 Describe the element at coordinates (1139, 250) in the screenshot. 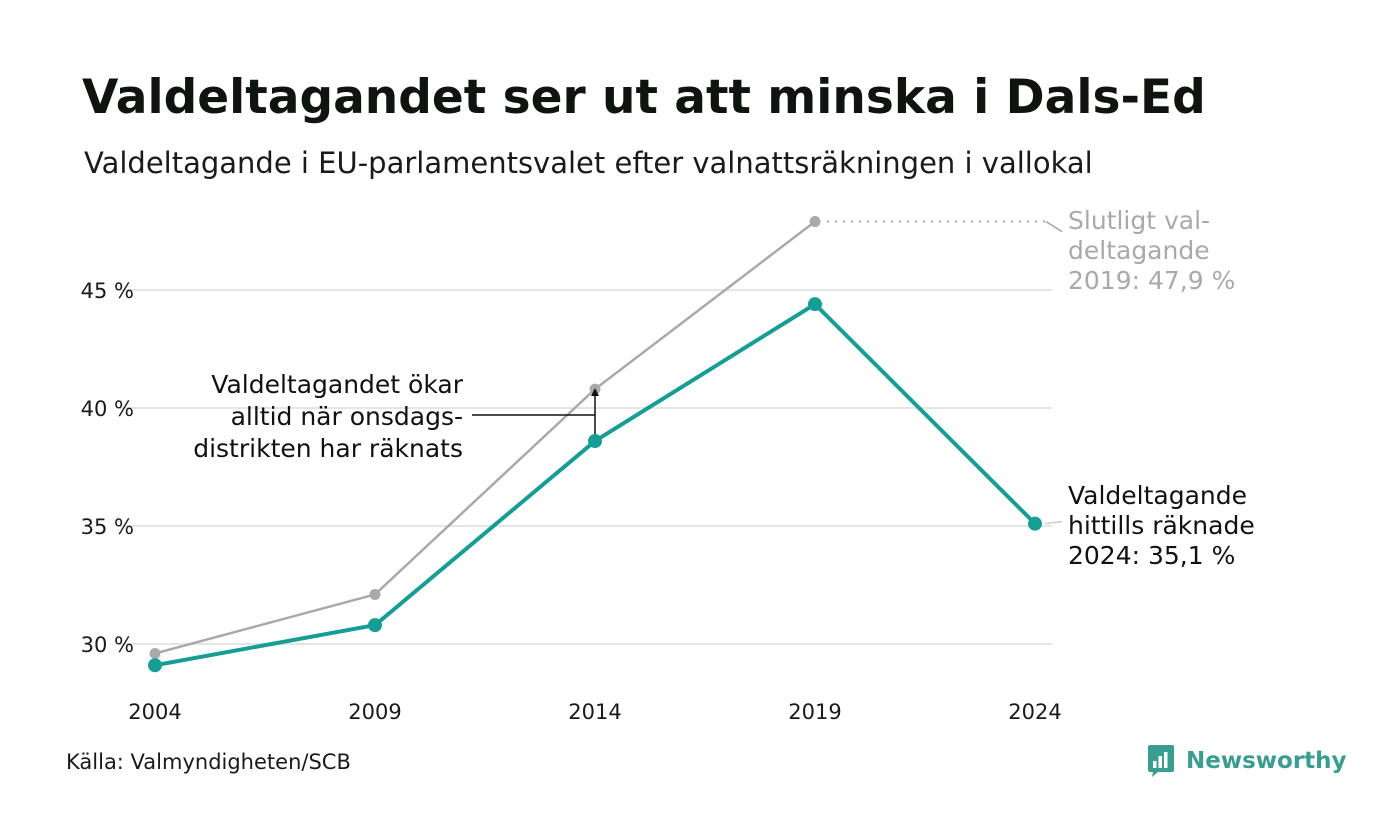

I see `annotation-final-2019: deltagande` at that location.